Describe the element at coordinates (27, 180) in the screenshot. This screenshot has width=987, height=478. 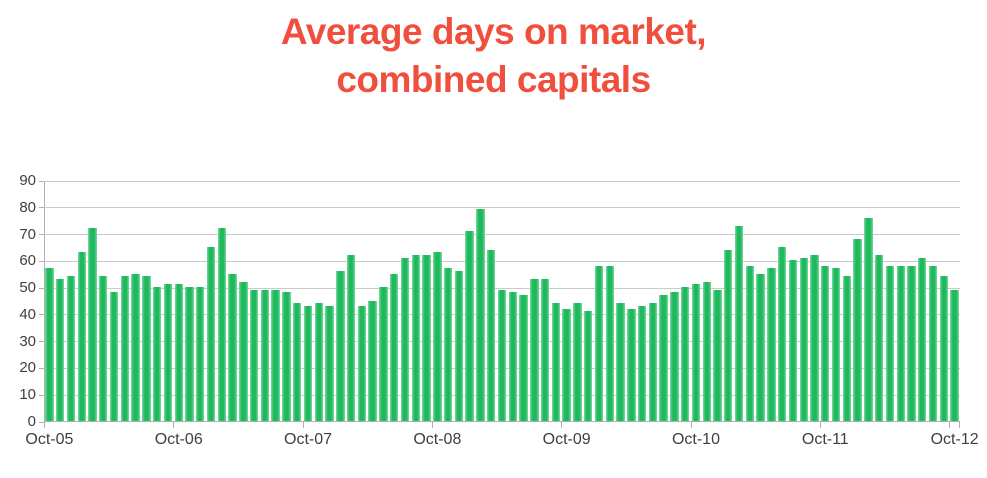
I see `y-axis-tick-label: 90` at that location.